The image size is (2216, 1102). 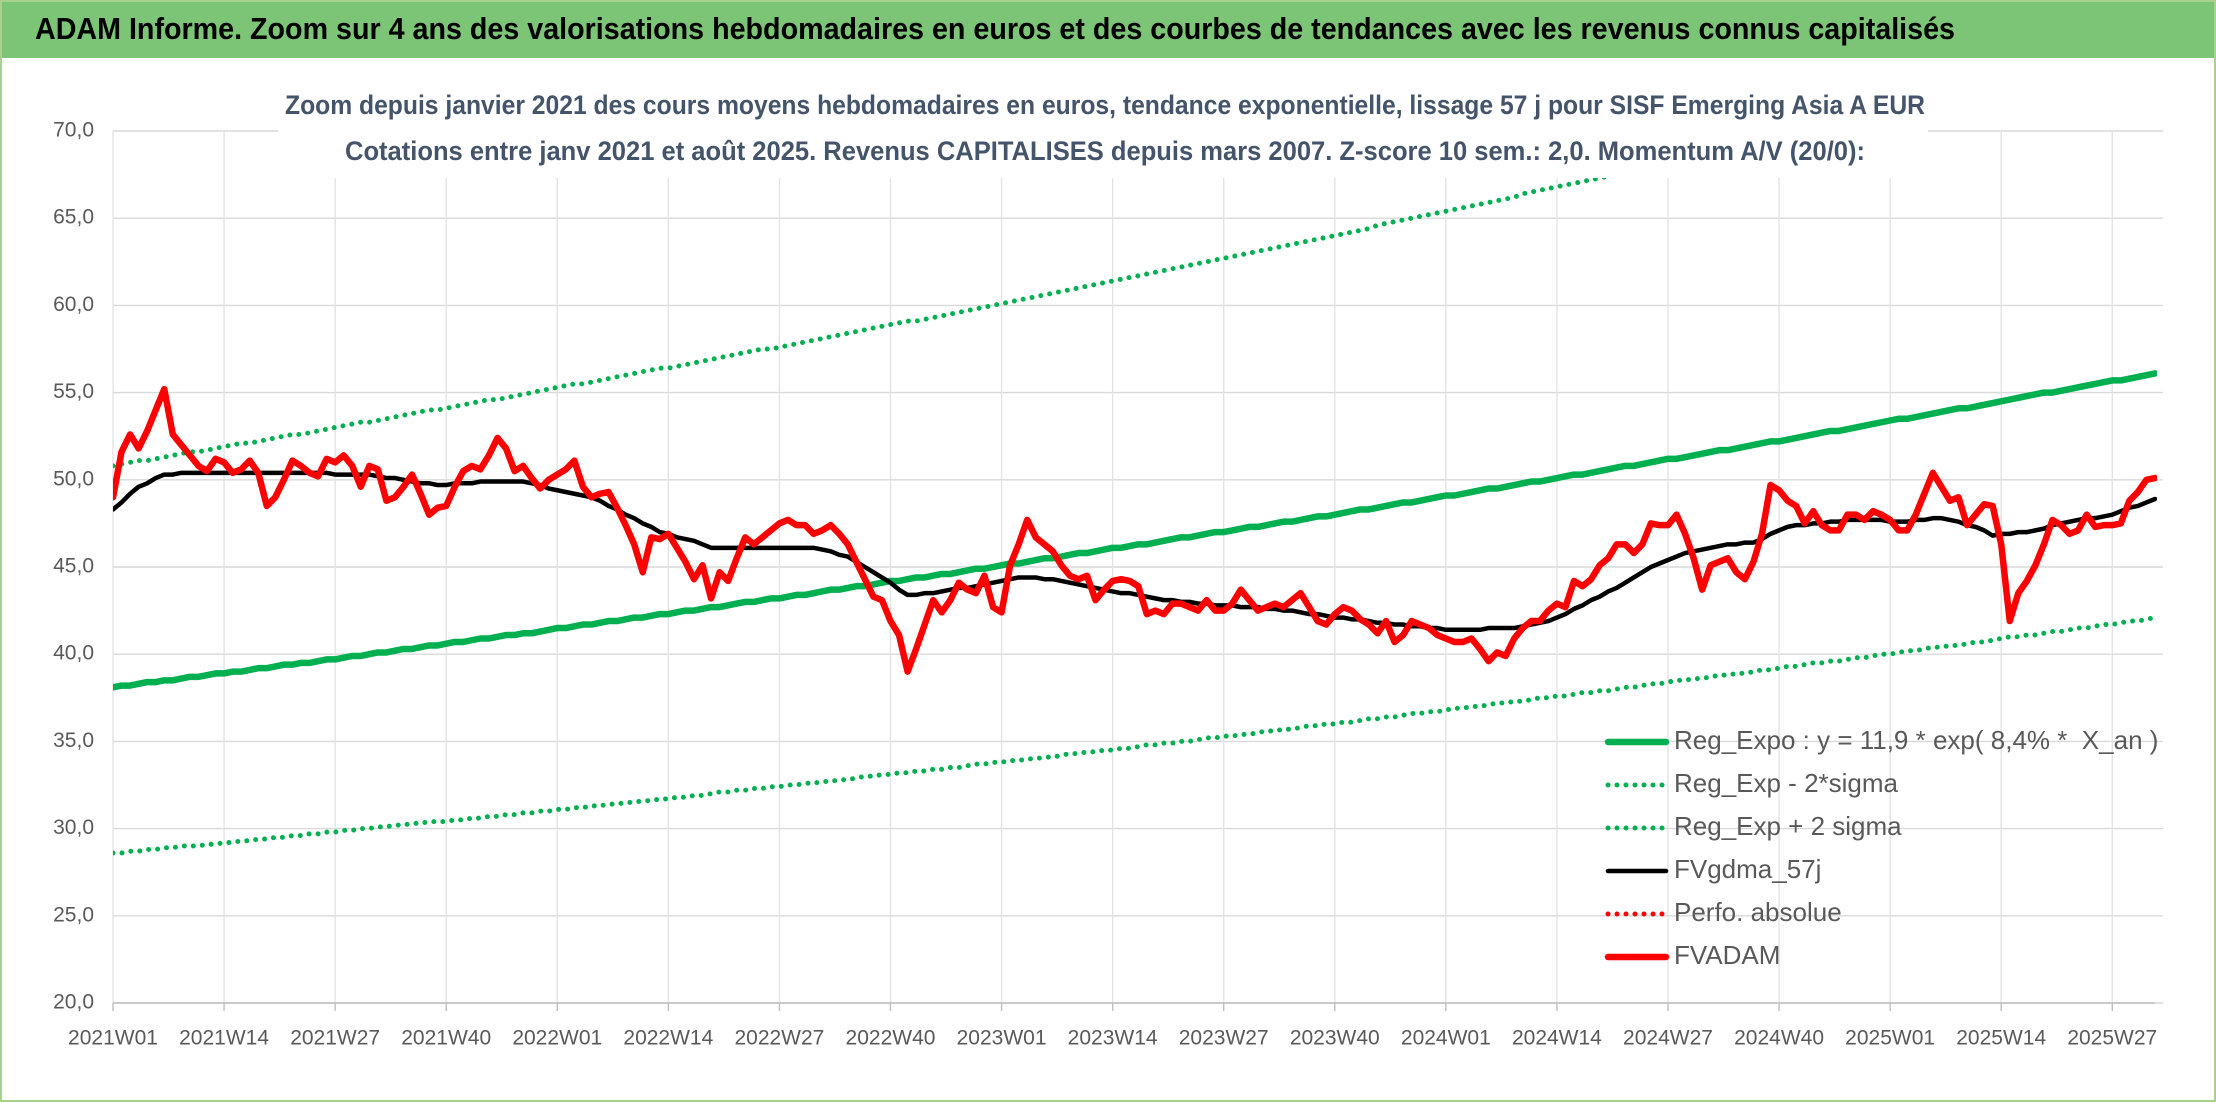 I want to click on y-tick-label: 40,0, so click(x=73, y=653).